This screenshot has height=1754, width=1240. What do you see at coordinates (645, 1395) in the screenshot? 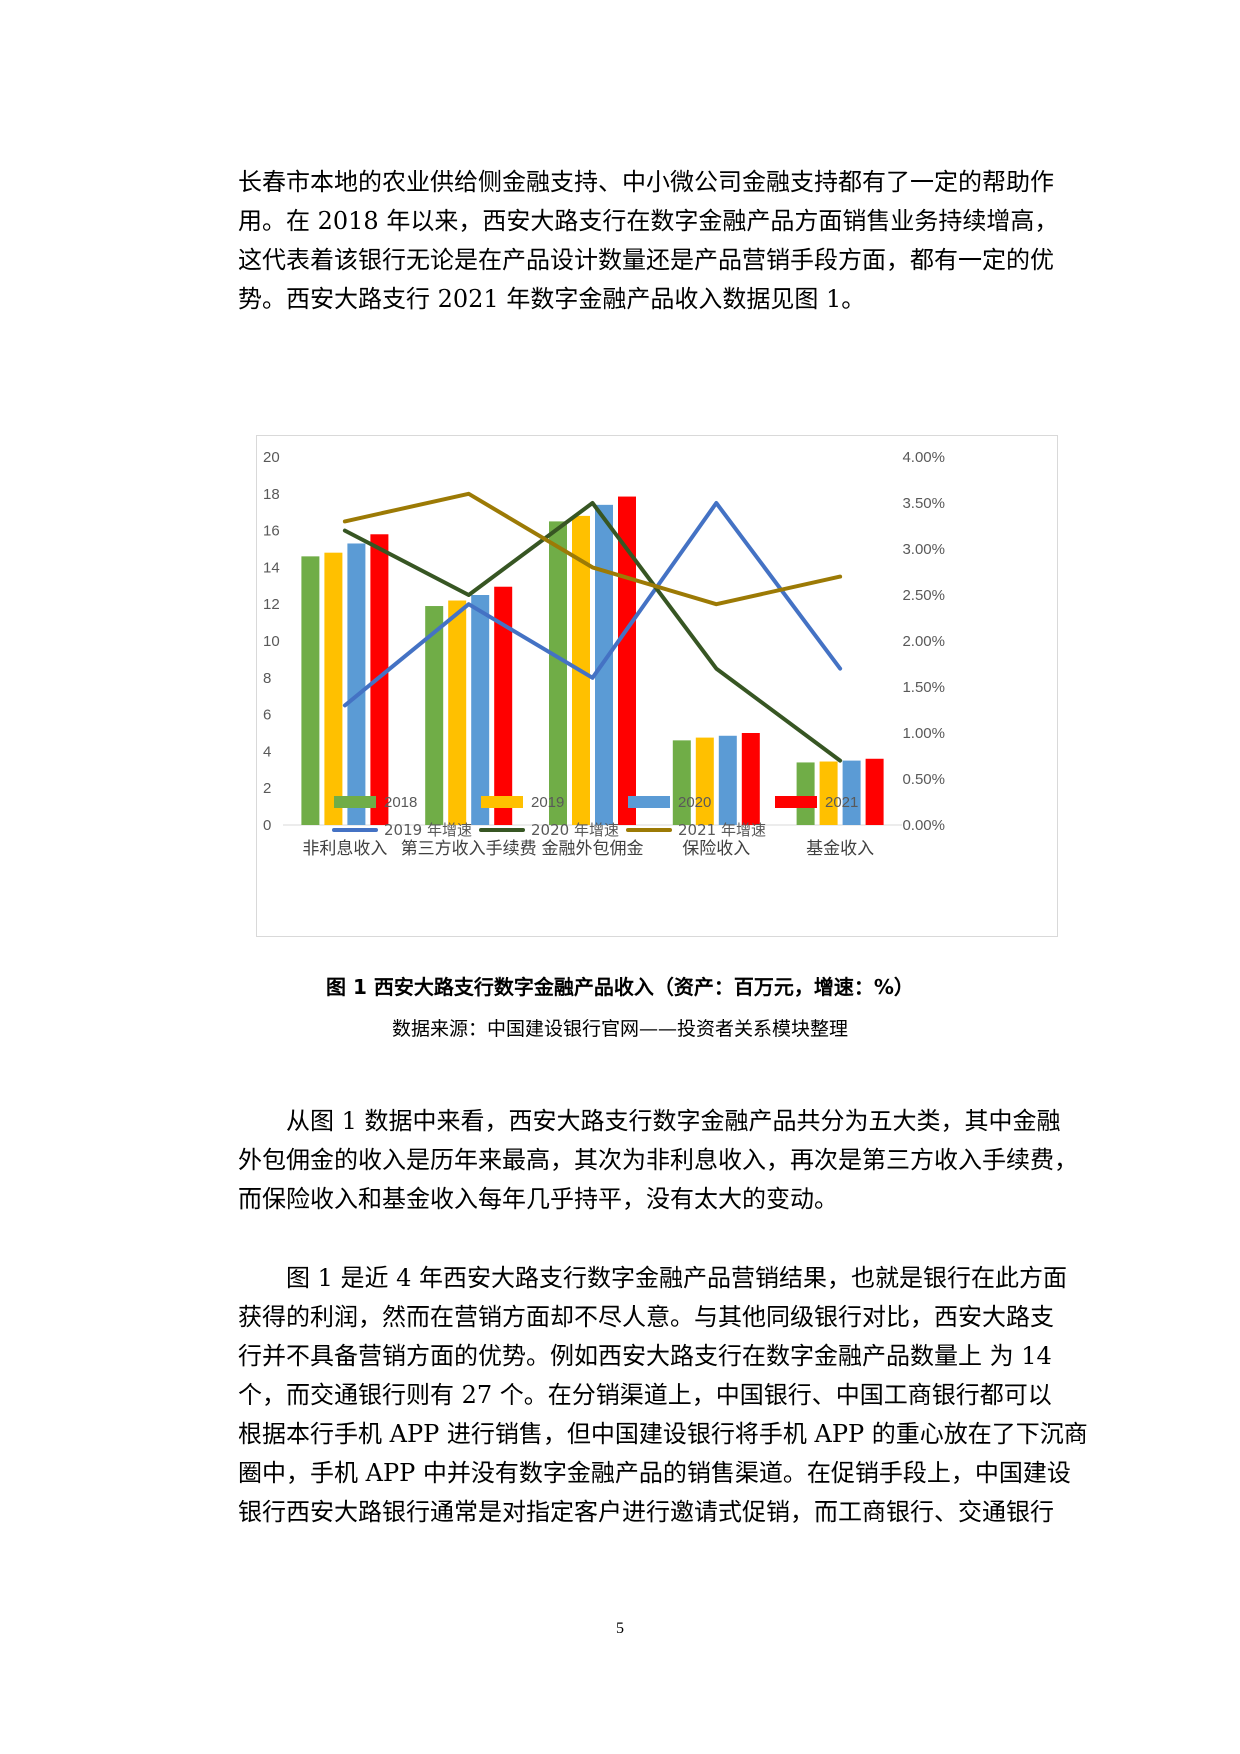
I see `text-line: 个，而交通银行则有 27 个。在分销渠道上，中国银行、中国工商银行都可以` at bounding box center [645, 1395].